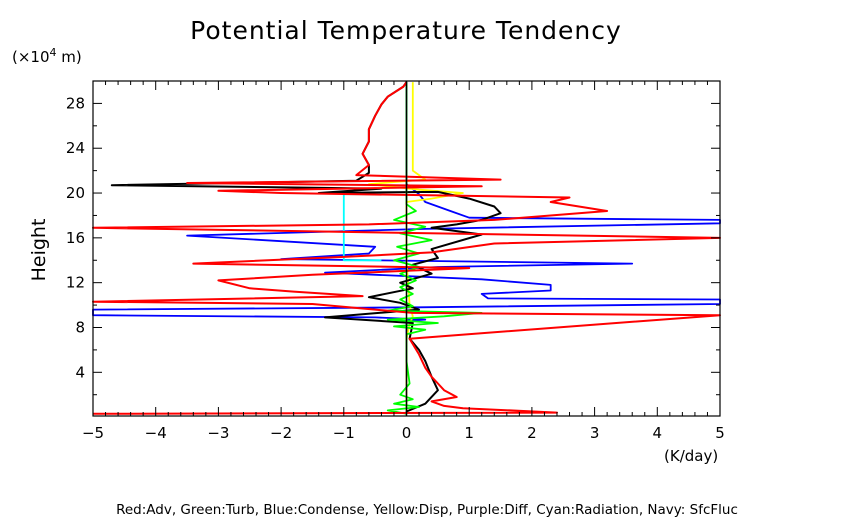  What do you see at coordinates (75, 148) in the screenshot?
I see `y-tick-label: 24` at bounding box center [75, 148].